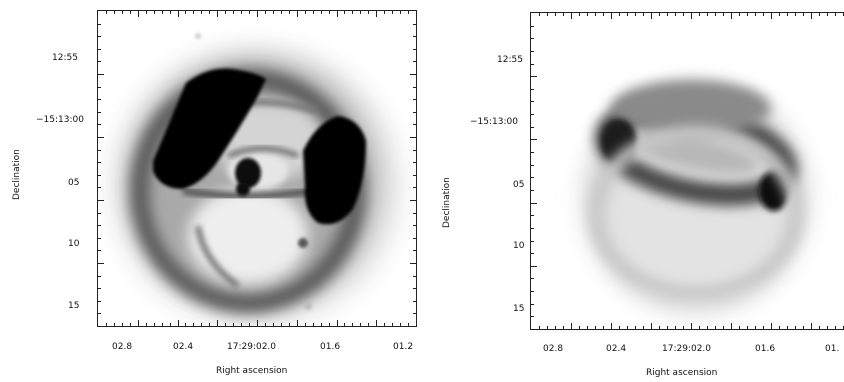  I want to click on right-xtick-4: 01.6, so click(765, 349).